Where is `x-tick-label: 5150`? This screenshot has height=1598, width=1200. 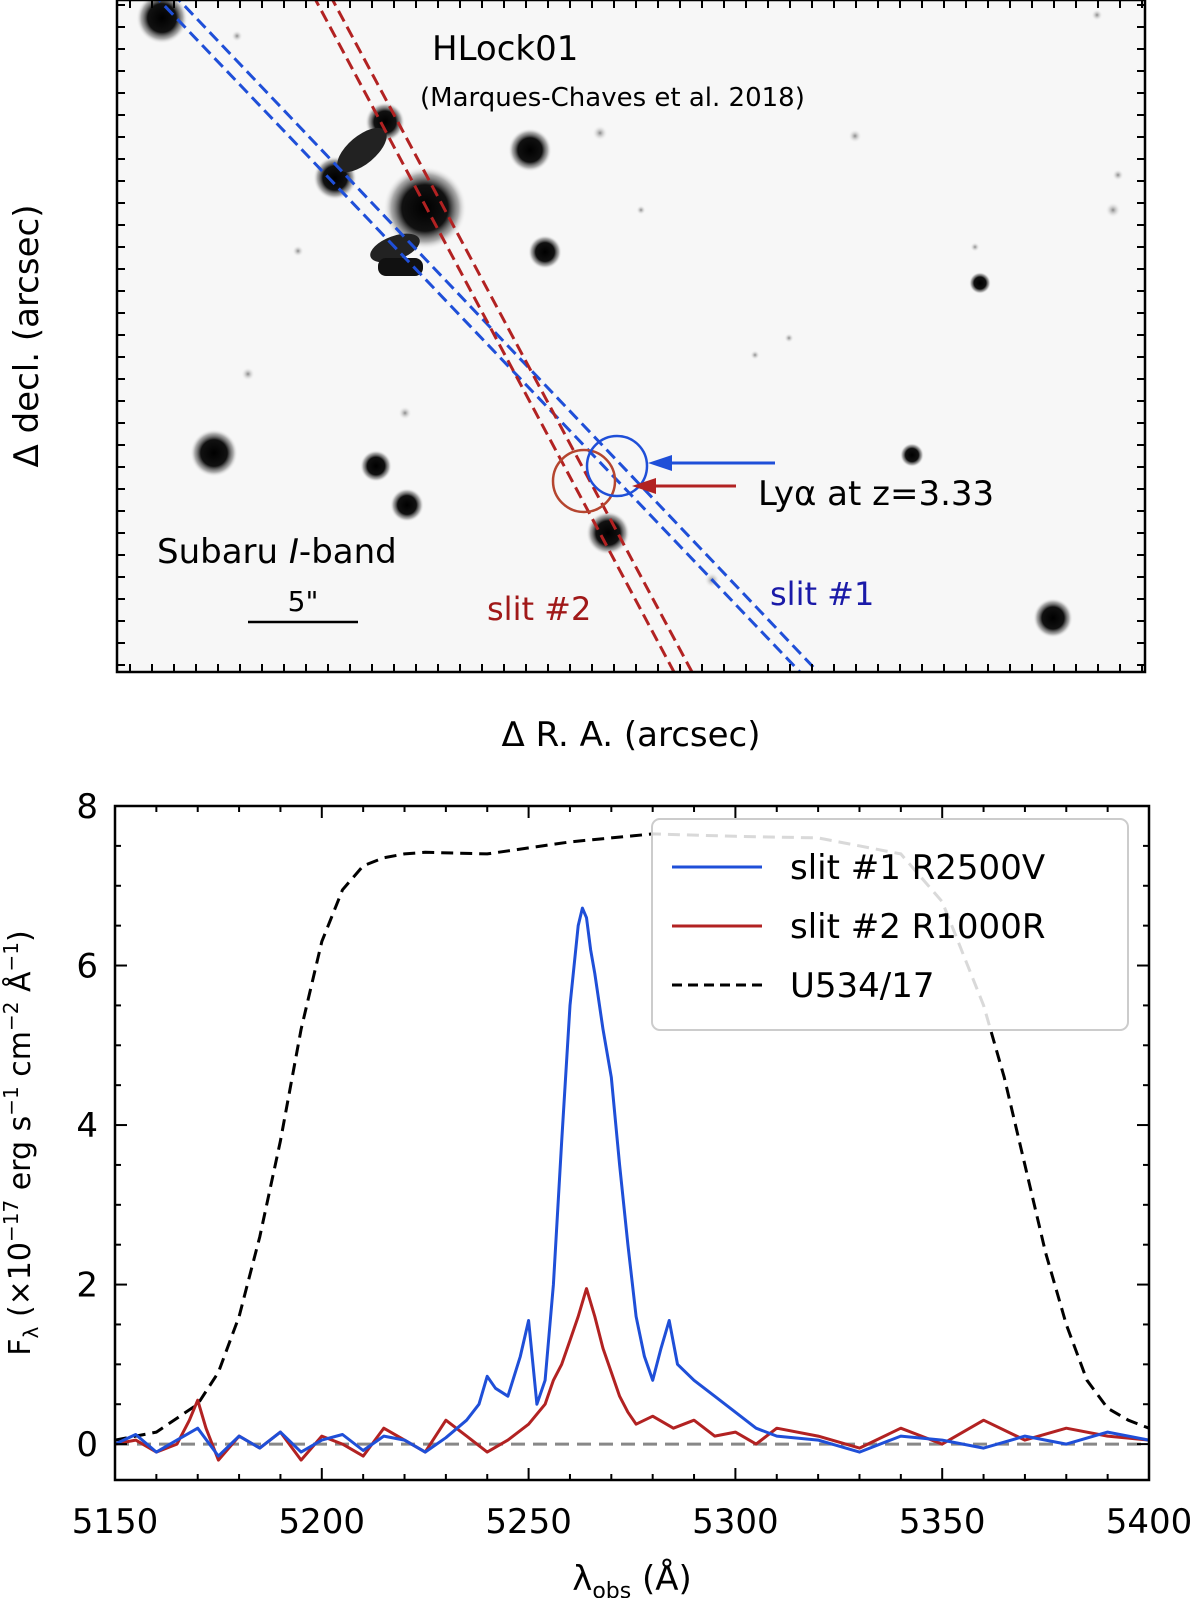
x-tick-label: 5150 is located at coordinates (115, 1522).